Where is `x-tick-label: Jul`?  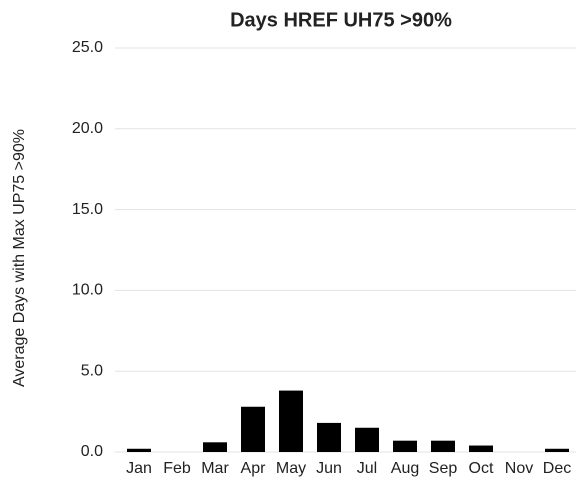
x-tick-label: Jul is located at coordinates (367, 468).